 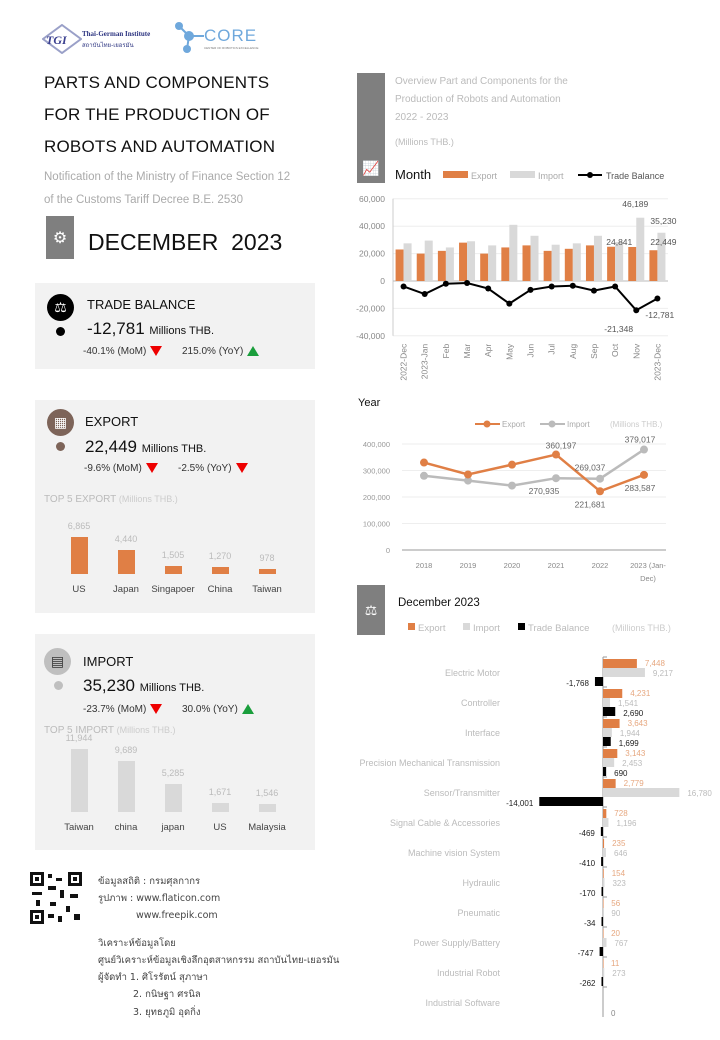 I want to click on scale-icon: ⚖, so click(x=60, y=307).